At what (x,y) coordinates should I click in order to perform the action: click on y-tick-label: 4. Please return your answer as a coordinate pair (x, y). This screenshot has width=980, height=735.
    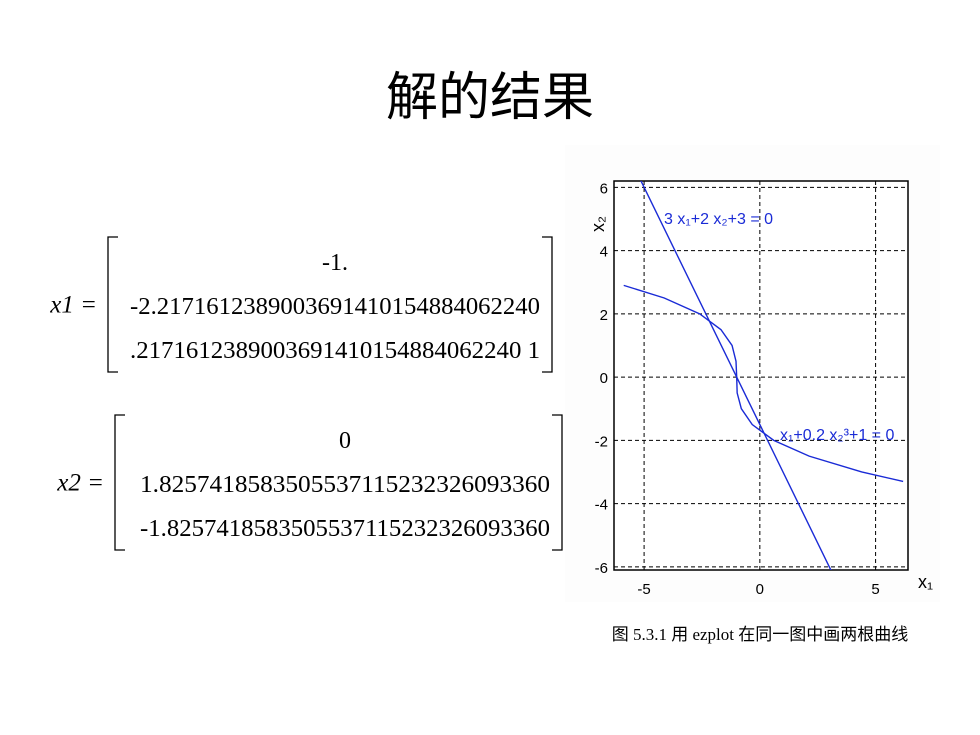
    Looking at the image, I should click on (604, 252).